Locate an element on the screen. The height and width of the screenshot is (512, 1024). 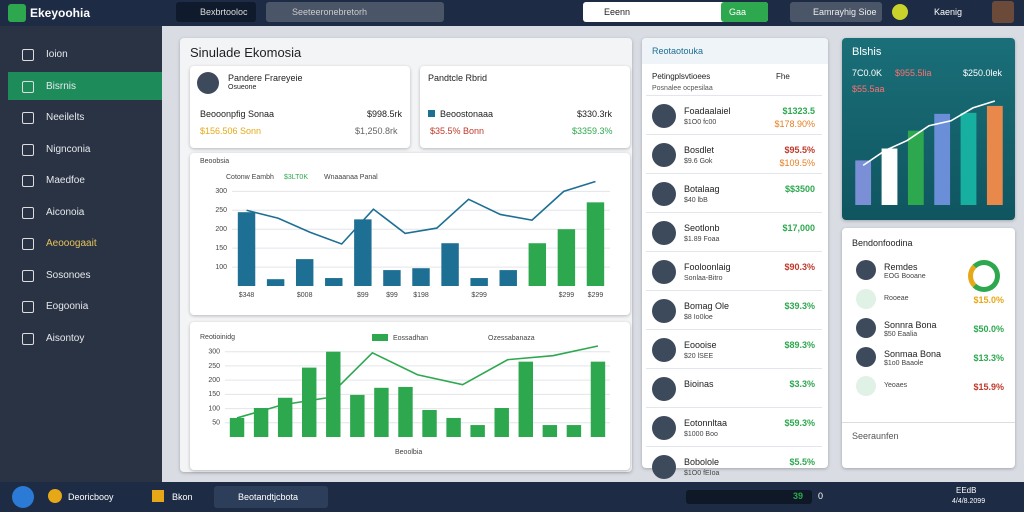
item-name: Seotlonb is located at coordinates (702, 228).